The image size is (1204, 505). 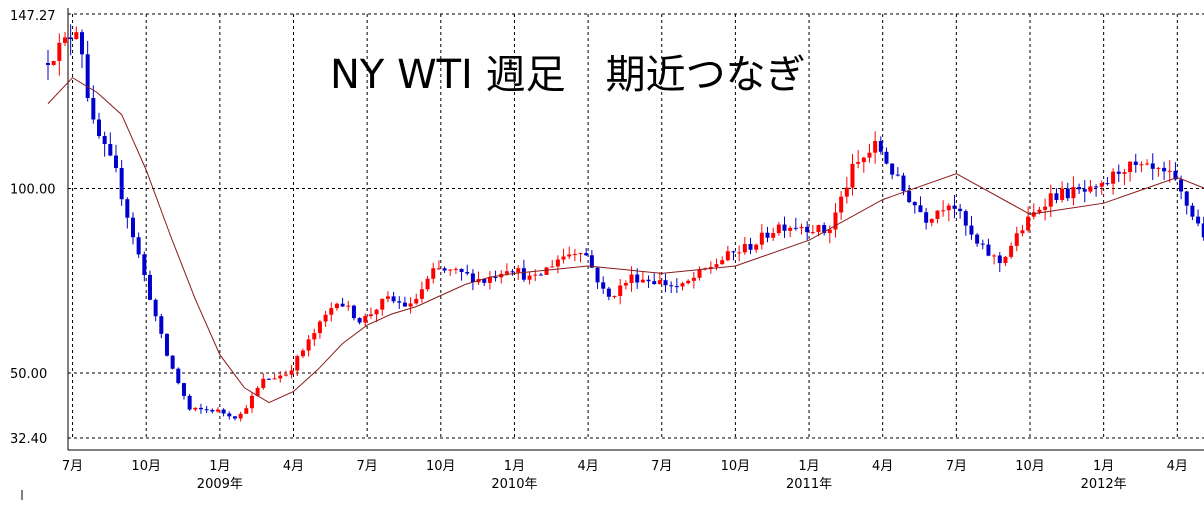 What do you see at coordinates (1104, 484) in the screenshot?
I see `x-year-label: 2012年` at bounding box center [1104, 484].